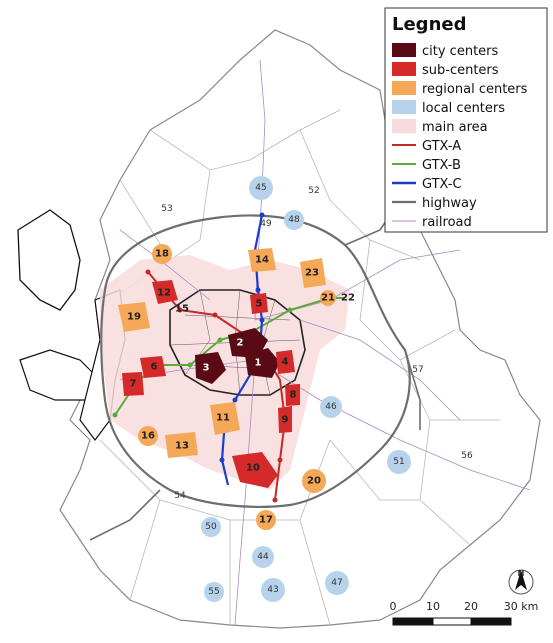  Describe the element at coordinates (211, 527) in the screenshot. I see `svg-text: 50` at that location.